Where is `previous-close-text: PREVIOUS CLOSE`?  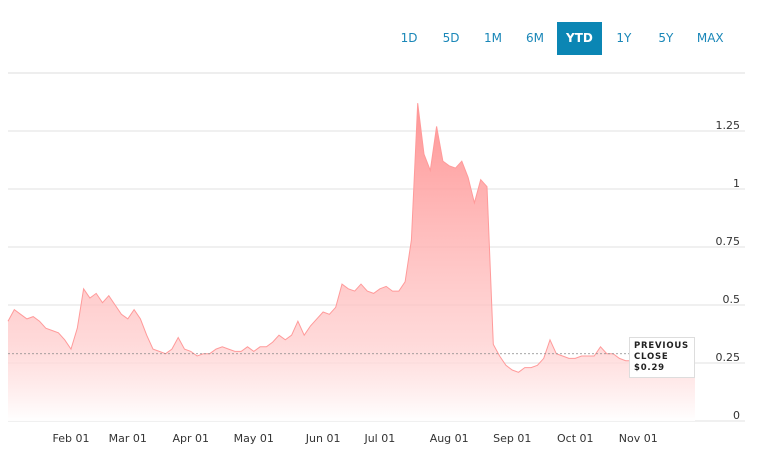
previous-close-text: PREVIOUS CLOSE is located at coordinates (661, 351).